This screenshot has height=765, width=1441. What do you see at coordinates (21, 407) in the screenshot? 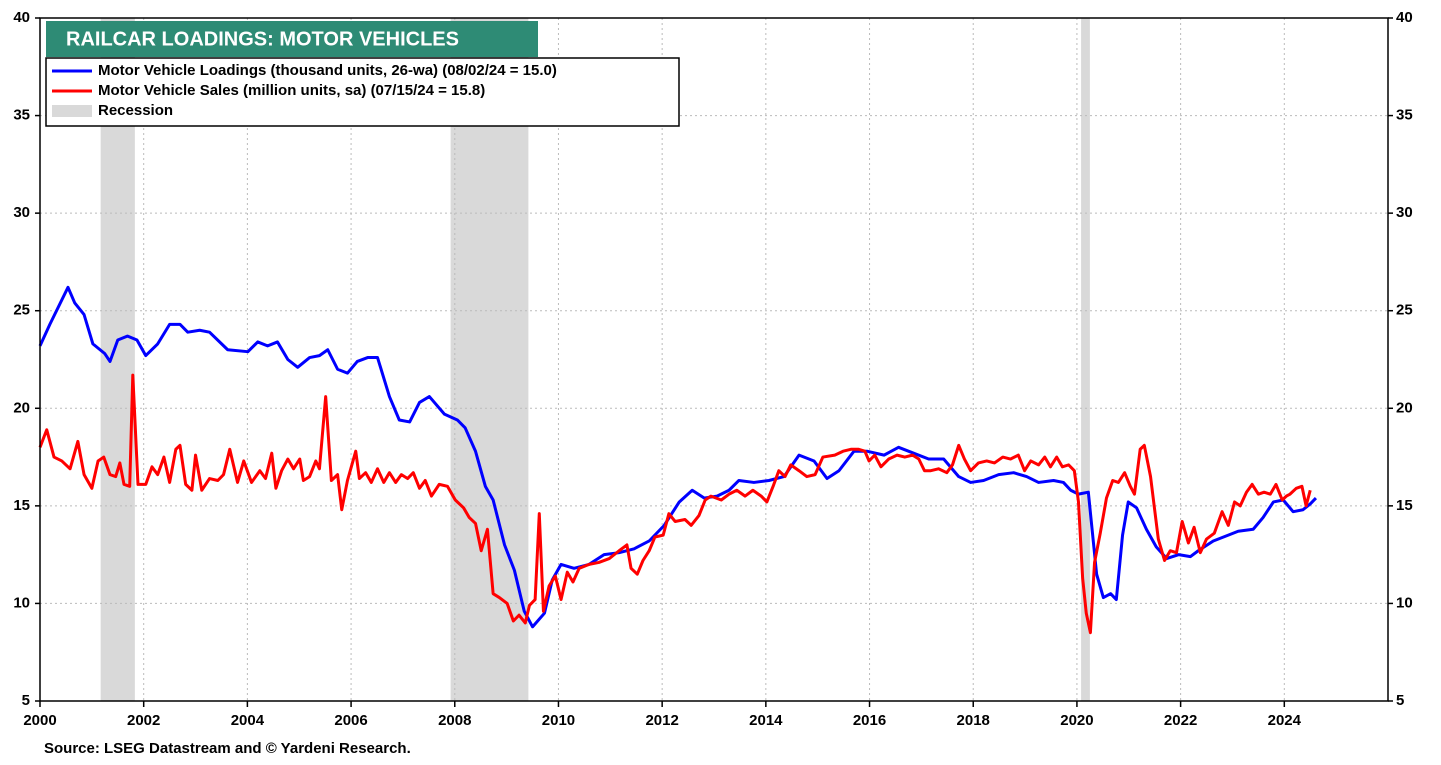
I see `y-tick-label: 20` at bounding box center [21, 407].